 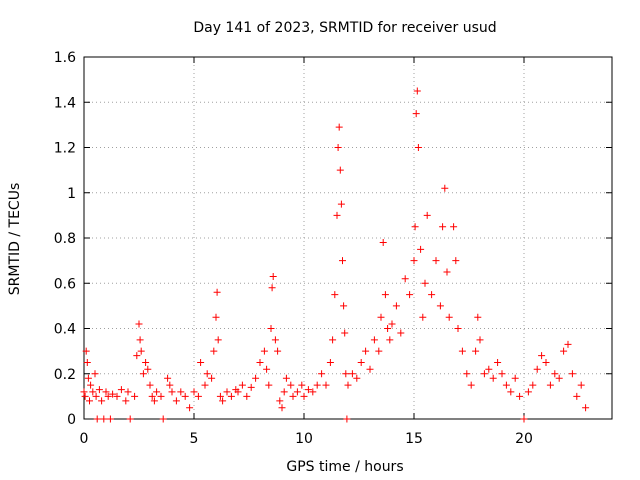 I want to click on y-tick-label: 0, so click(x=71, y=420).